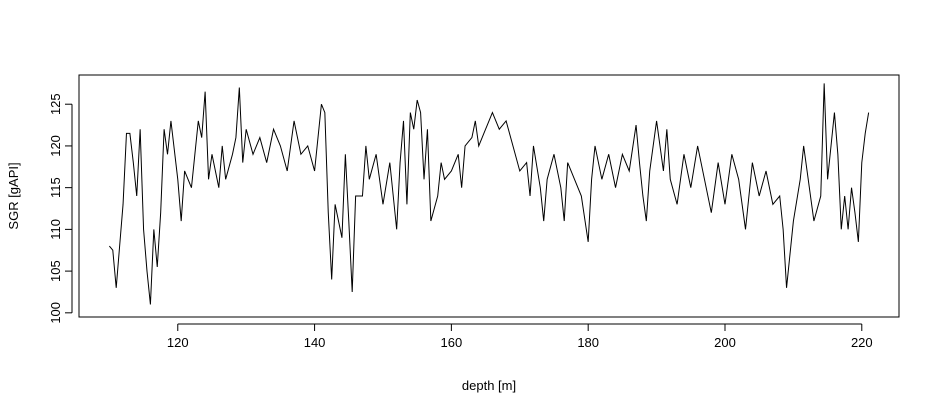 The width and height of the screenshot is (940, 415). What do you see at coordinates (55, 146) in the screenshot?
I see `y-tick-label: 120` at bounding box center [55, 146].